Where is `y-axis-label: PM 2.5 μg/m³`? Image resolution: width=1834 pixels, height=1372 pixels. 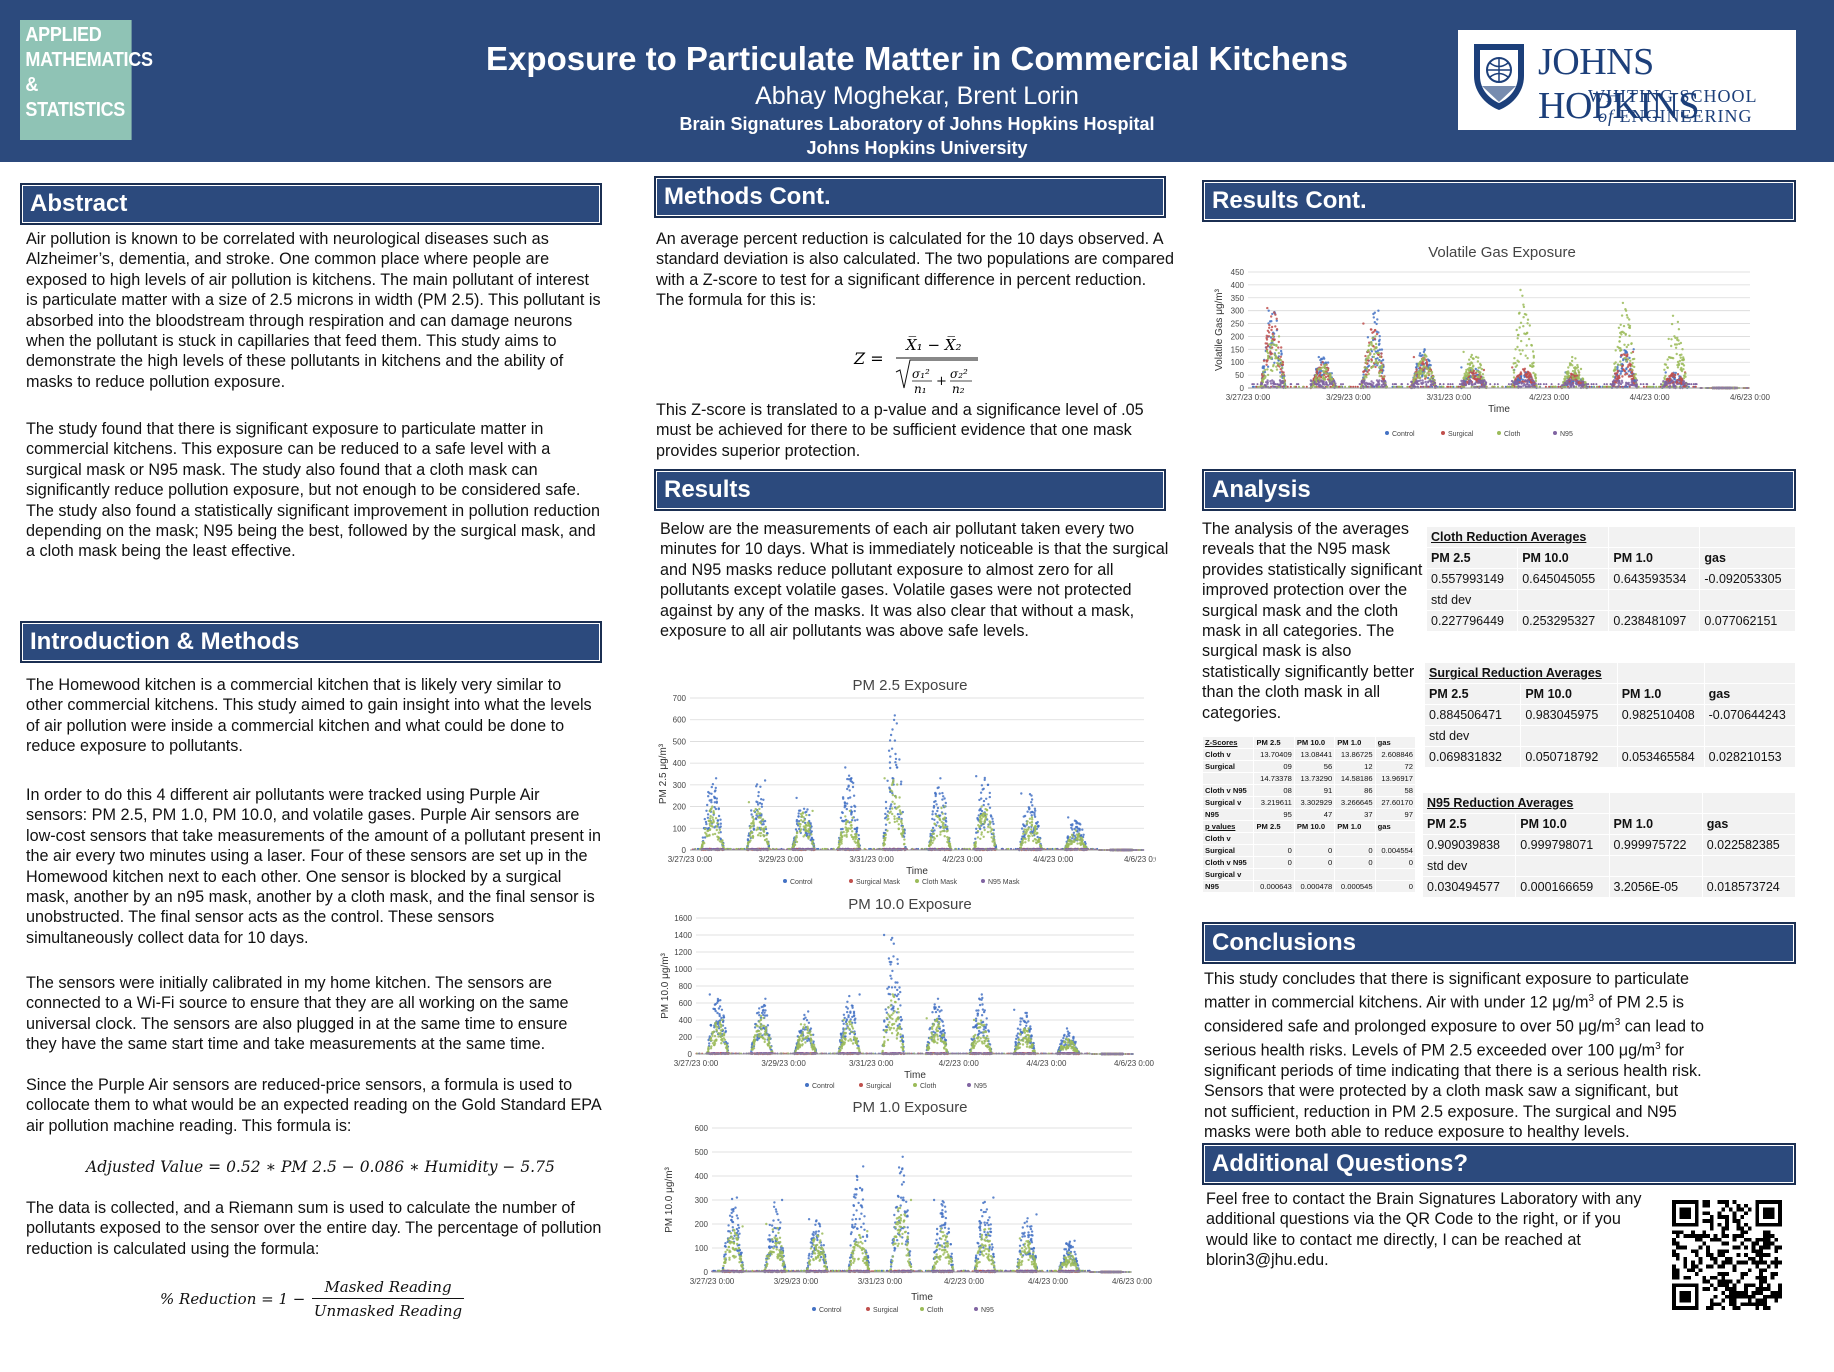
y-axis-label: PM 2.5 μg/m³ is located at coordinates (663, 773).